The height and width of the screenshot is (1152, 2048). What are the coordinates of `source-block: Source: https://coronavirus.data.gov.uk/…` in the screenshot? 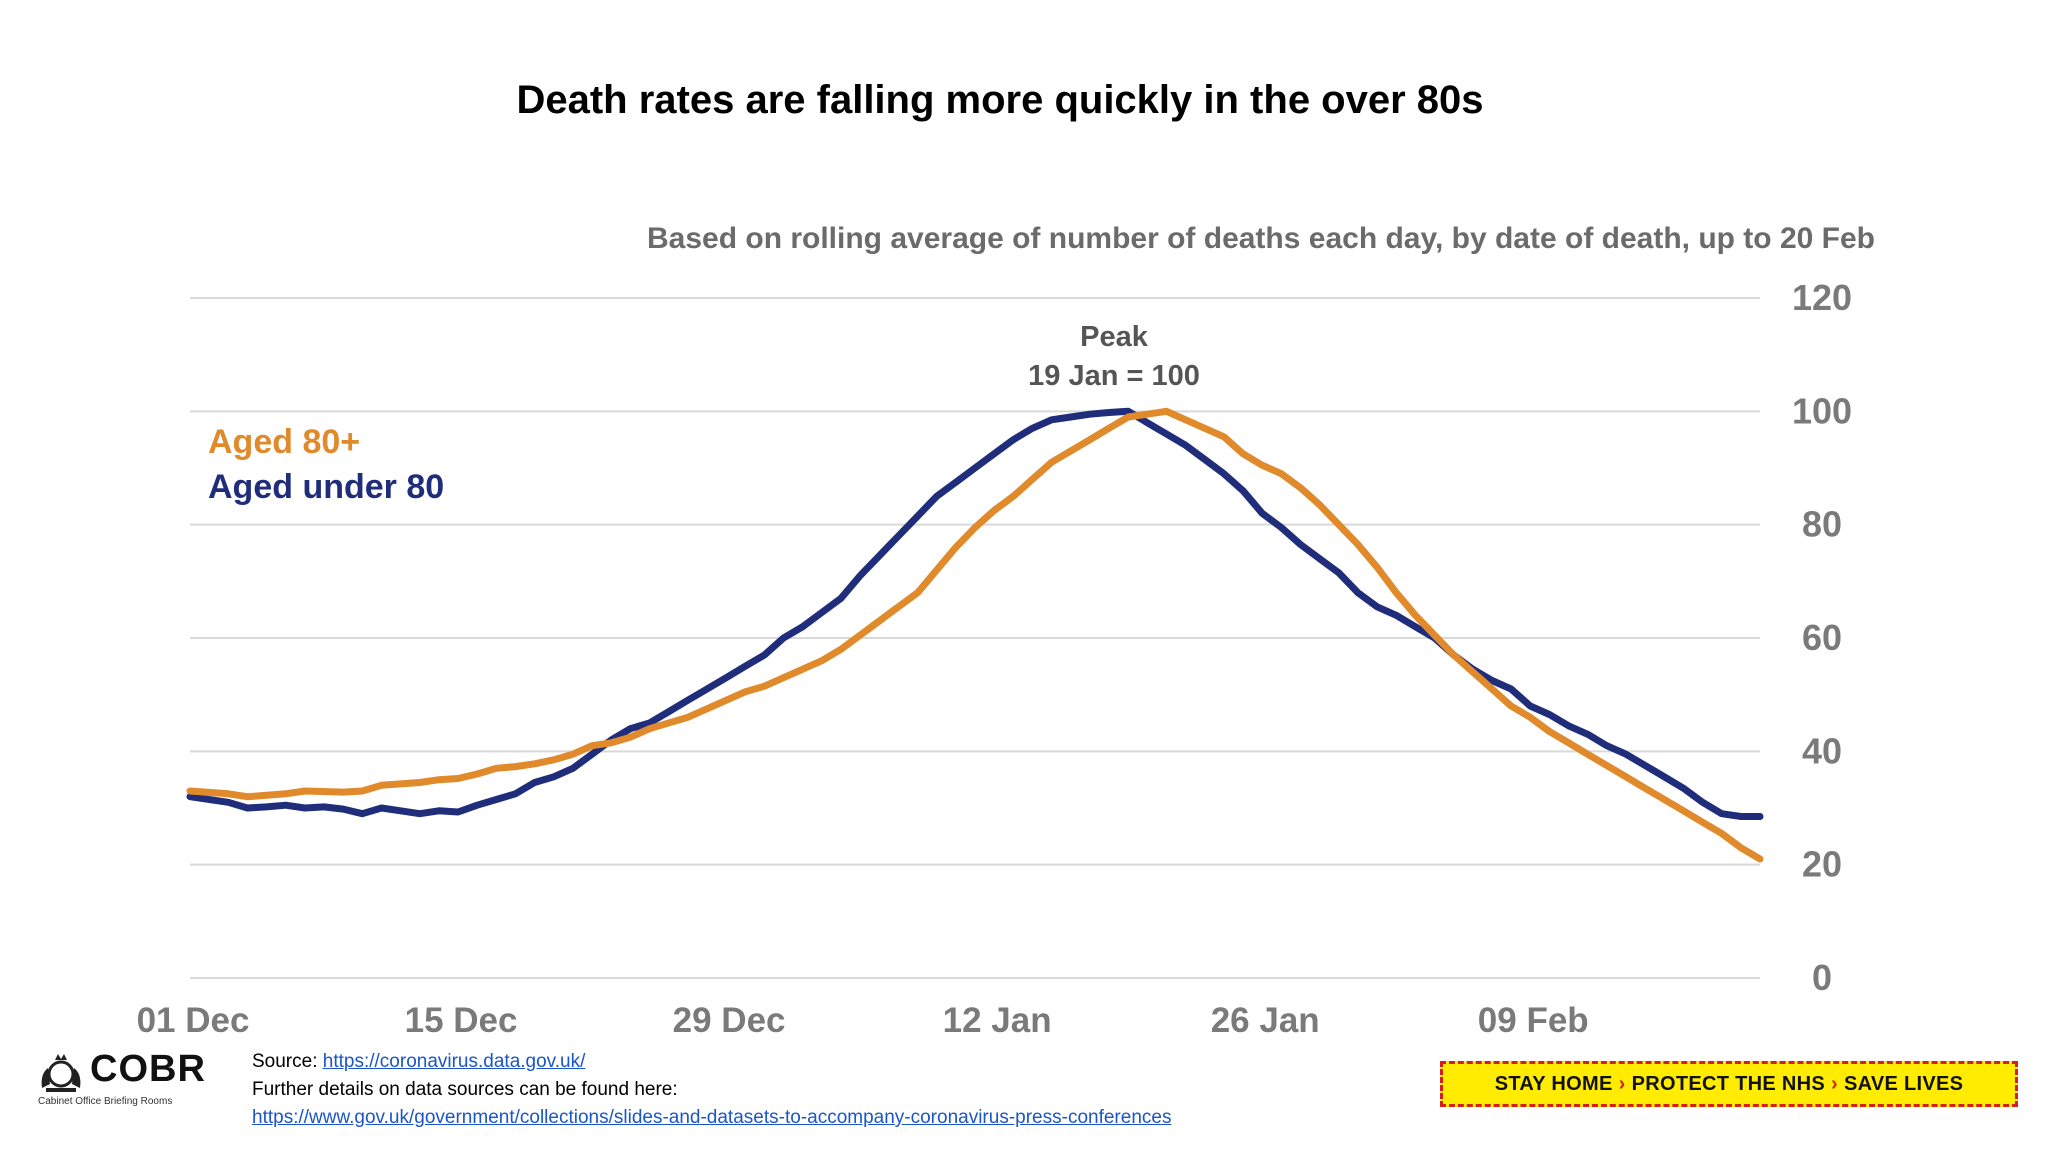 It's located at (711, 1090).